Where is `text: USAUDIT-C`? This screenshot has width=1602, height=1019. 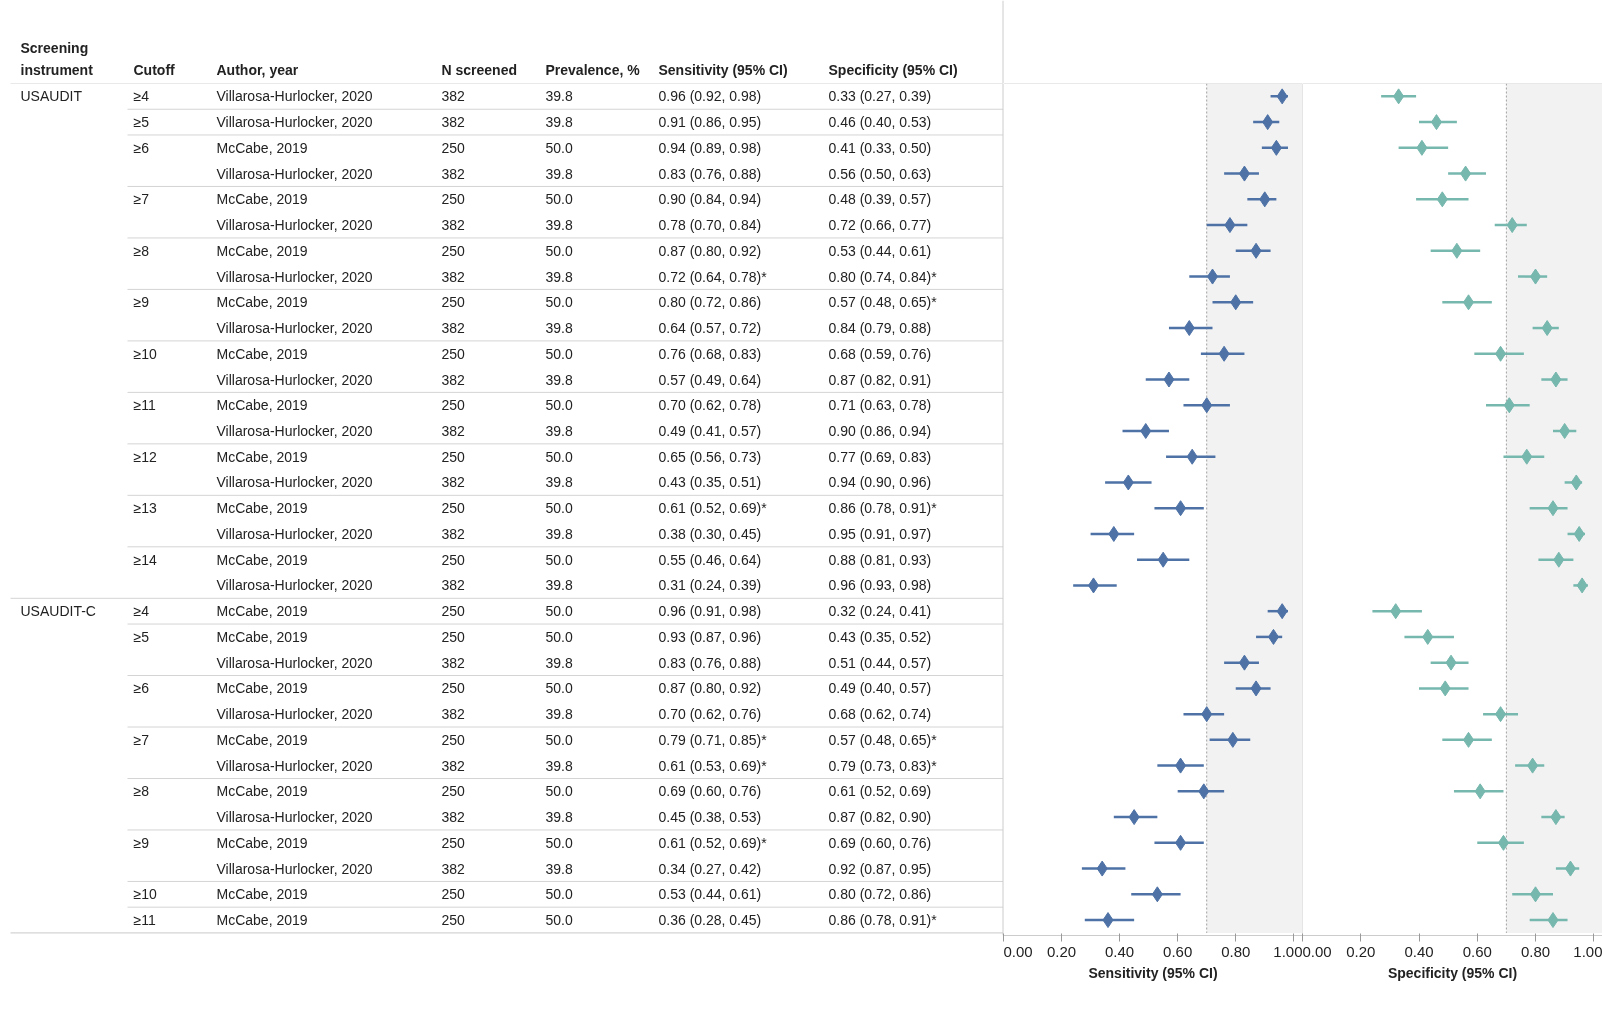
text: USAUDIT-C is located at coordinates (58, 611).